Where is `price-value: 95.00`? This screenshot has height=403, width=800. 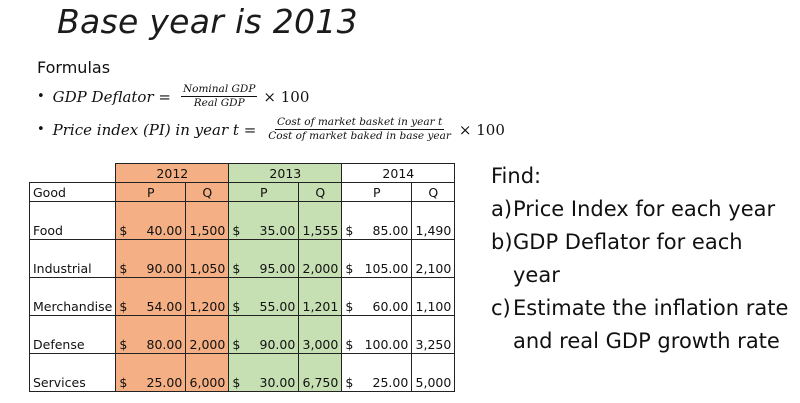 price-value: 95.00 is located at coordinates (277, 268).